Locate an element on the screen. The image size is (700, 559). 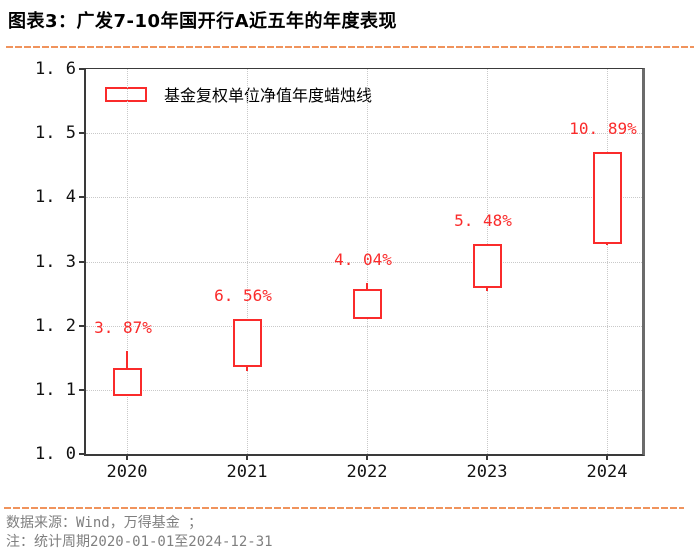
y-axis-tick-label: 1. 6 is located at coordinates (55, 69).